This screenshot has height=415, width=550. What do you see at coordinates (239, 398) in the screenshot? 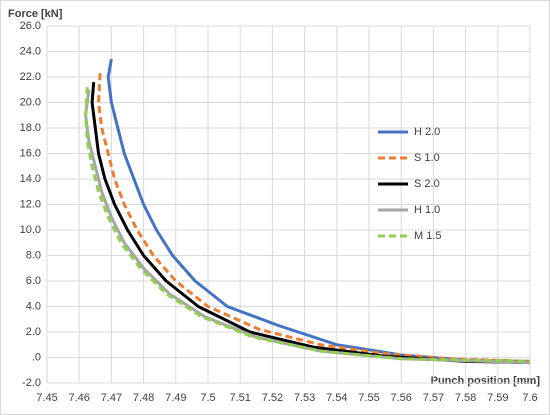
I see `x-tick-label: 7.51` at bounding box center [239, 398].